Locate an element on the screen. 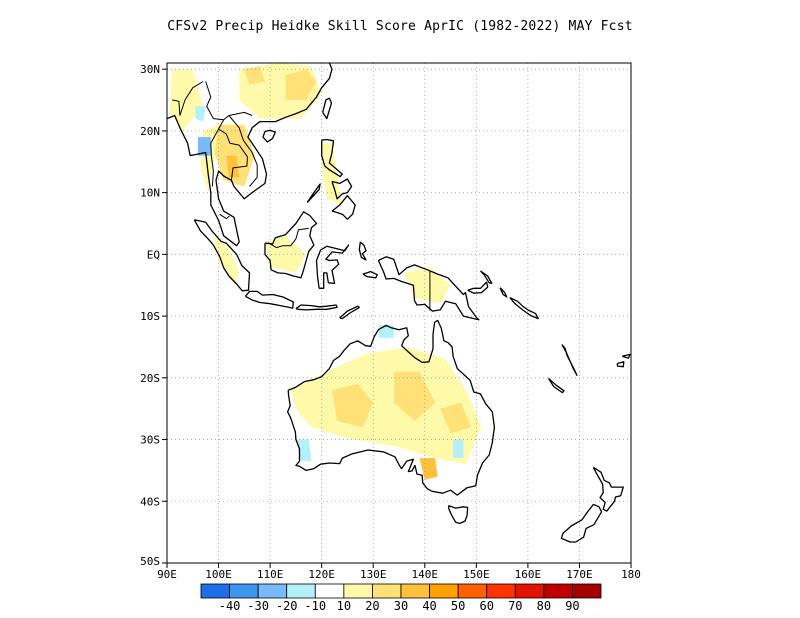 The height and width of the screenshot is (618, 800). colorbar-label: -20 is located at coordinates (287, 606).